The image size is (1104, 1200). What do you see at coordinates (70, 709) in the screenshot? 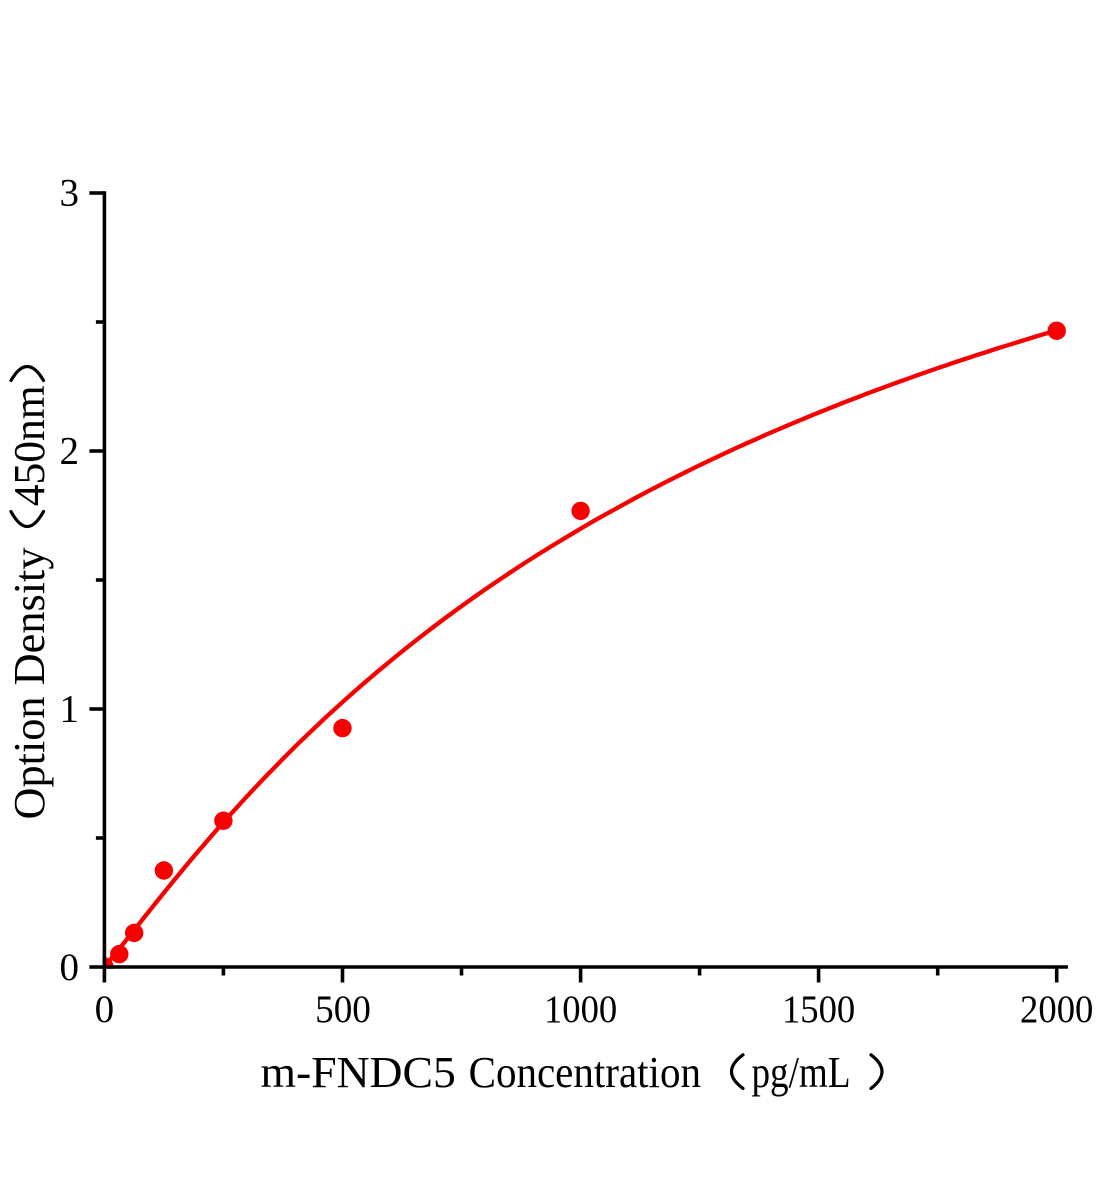
I see `svg-text: 1` at bounding box center [70, 709].